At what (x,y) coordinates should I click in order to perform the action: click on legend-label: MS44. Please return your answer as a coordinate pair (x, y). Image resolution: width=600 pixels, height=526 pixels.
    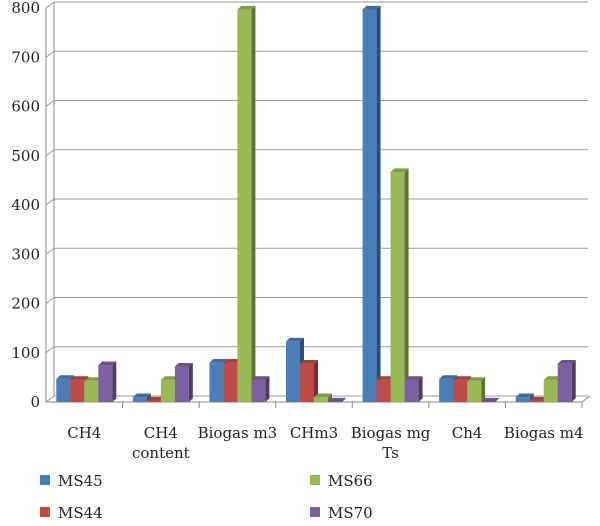
    Looking at the image, I should click on (80, 513).